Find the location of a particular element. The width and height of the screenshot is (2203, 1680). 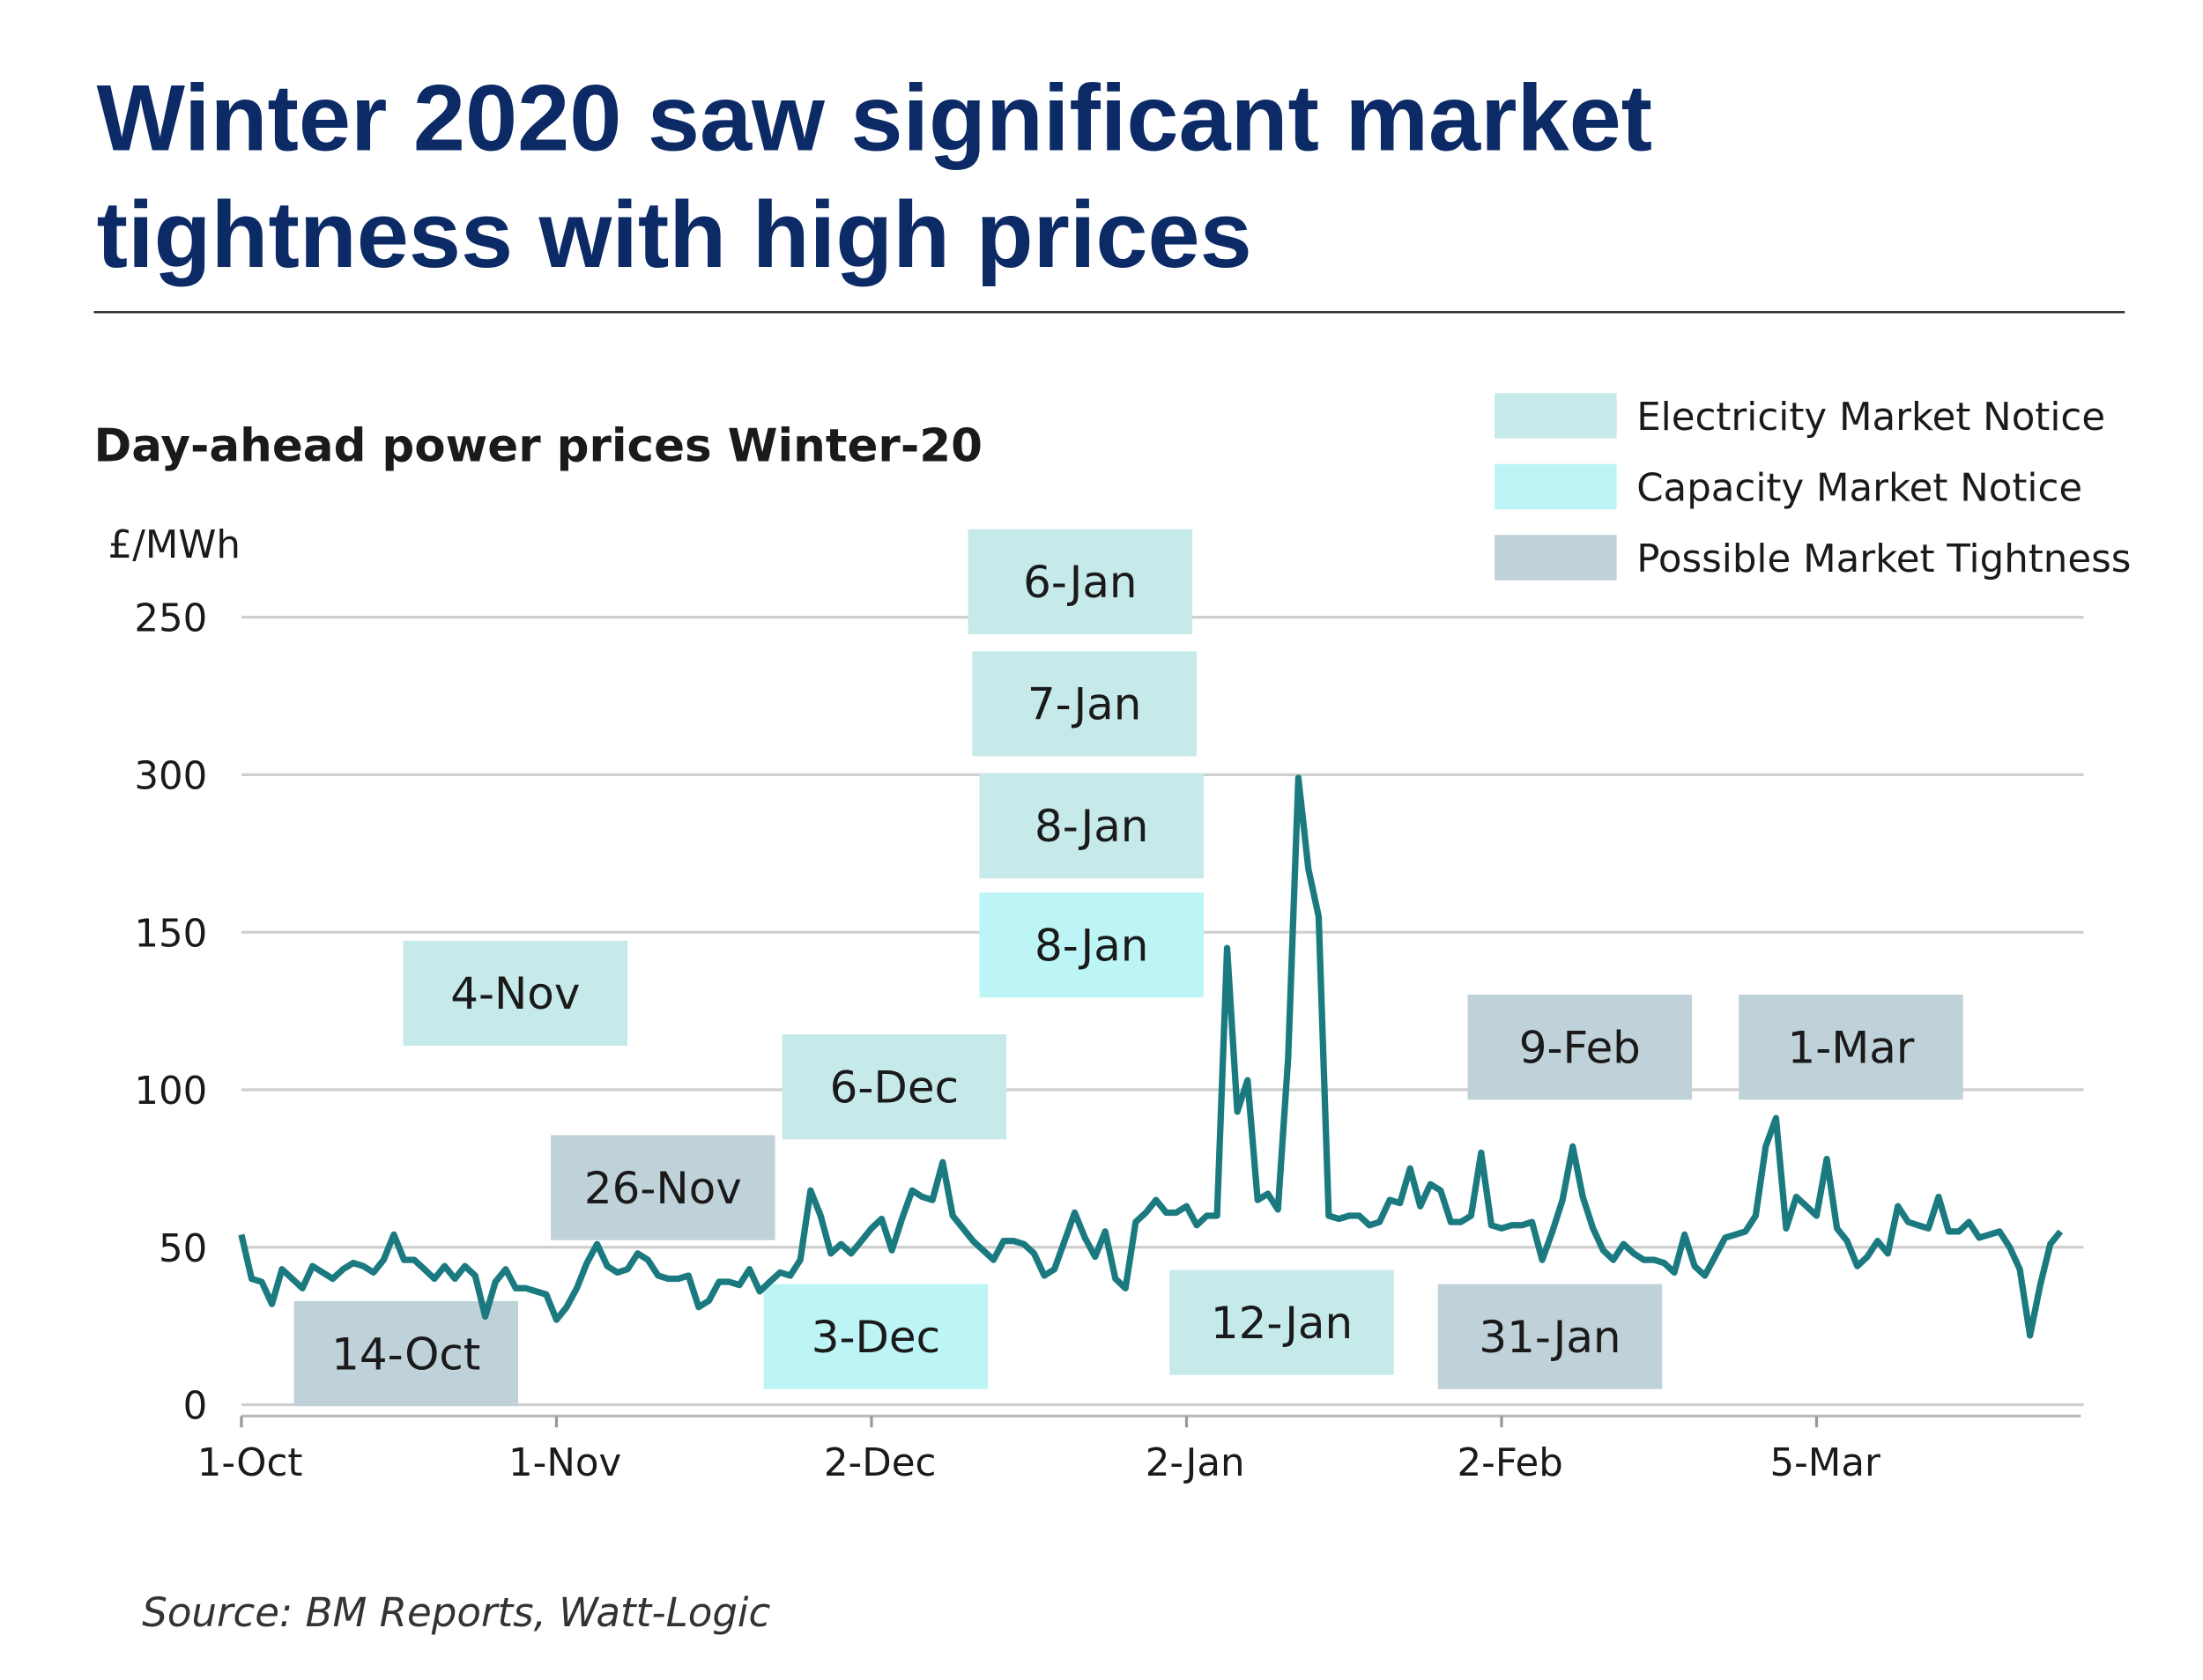

title-line: tightness with high prices is located at coordinates (674, 234).